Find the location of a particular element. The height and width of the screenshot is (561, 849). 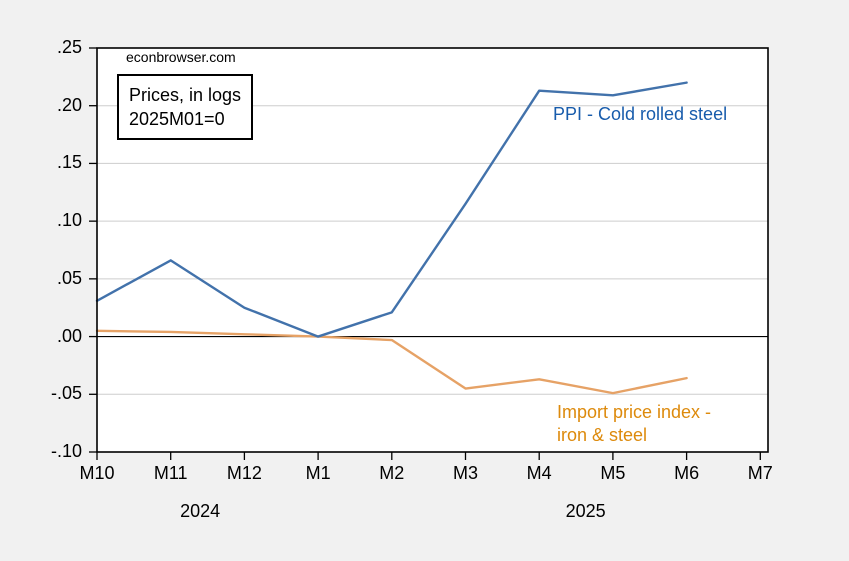

y-tick-label: .15 is located at coordinates (69, 162).